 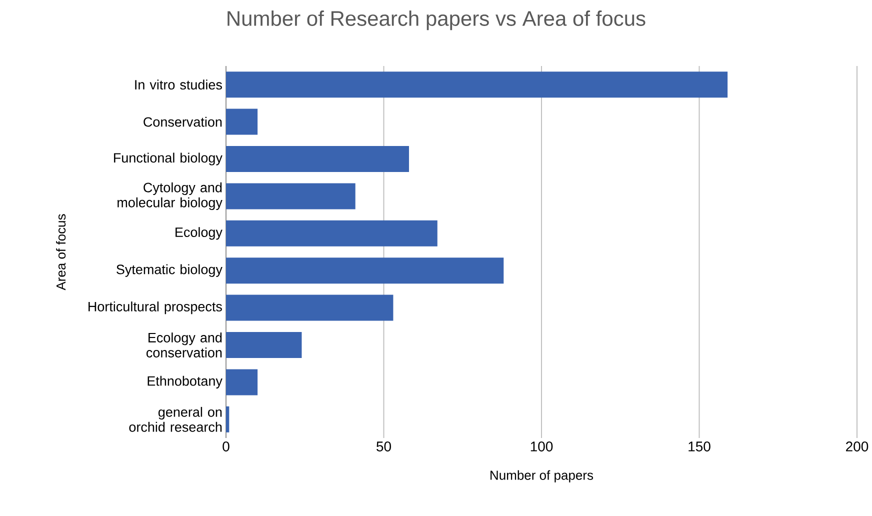 What do you see at coordinates (168, 159) in the screenshot?
I see `y-tick-label: Functional biology` at bounding box center [168, 159].